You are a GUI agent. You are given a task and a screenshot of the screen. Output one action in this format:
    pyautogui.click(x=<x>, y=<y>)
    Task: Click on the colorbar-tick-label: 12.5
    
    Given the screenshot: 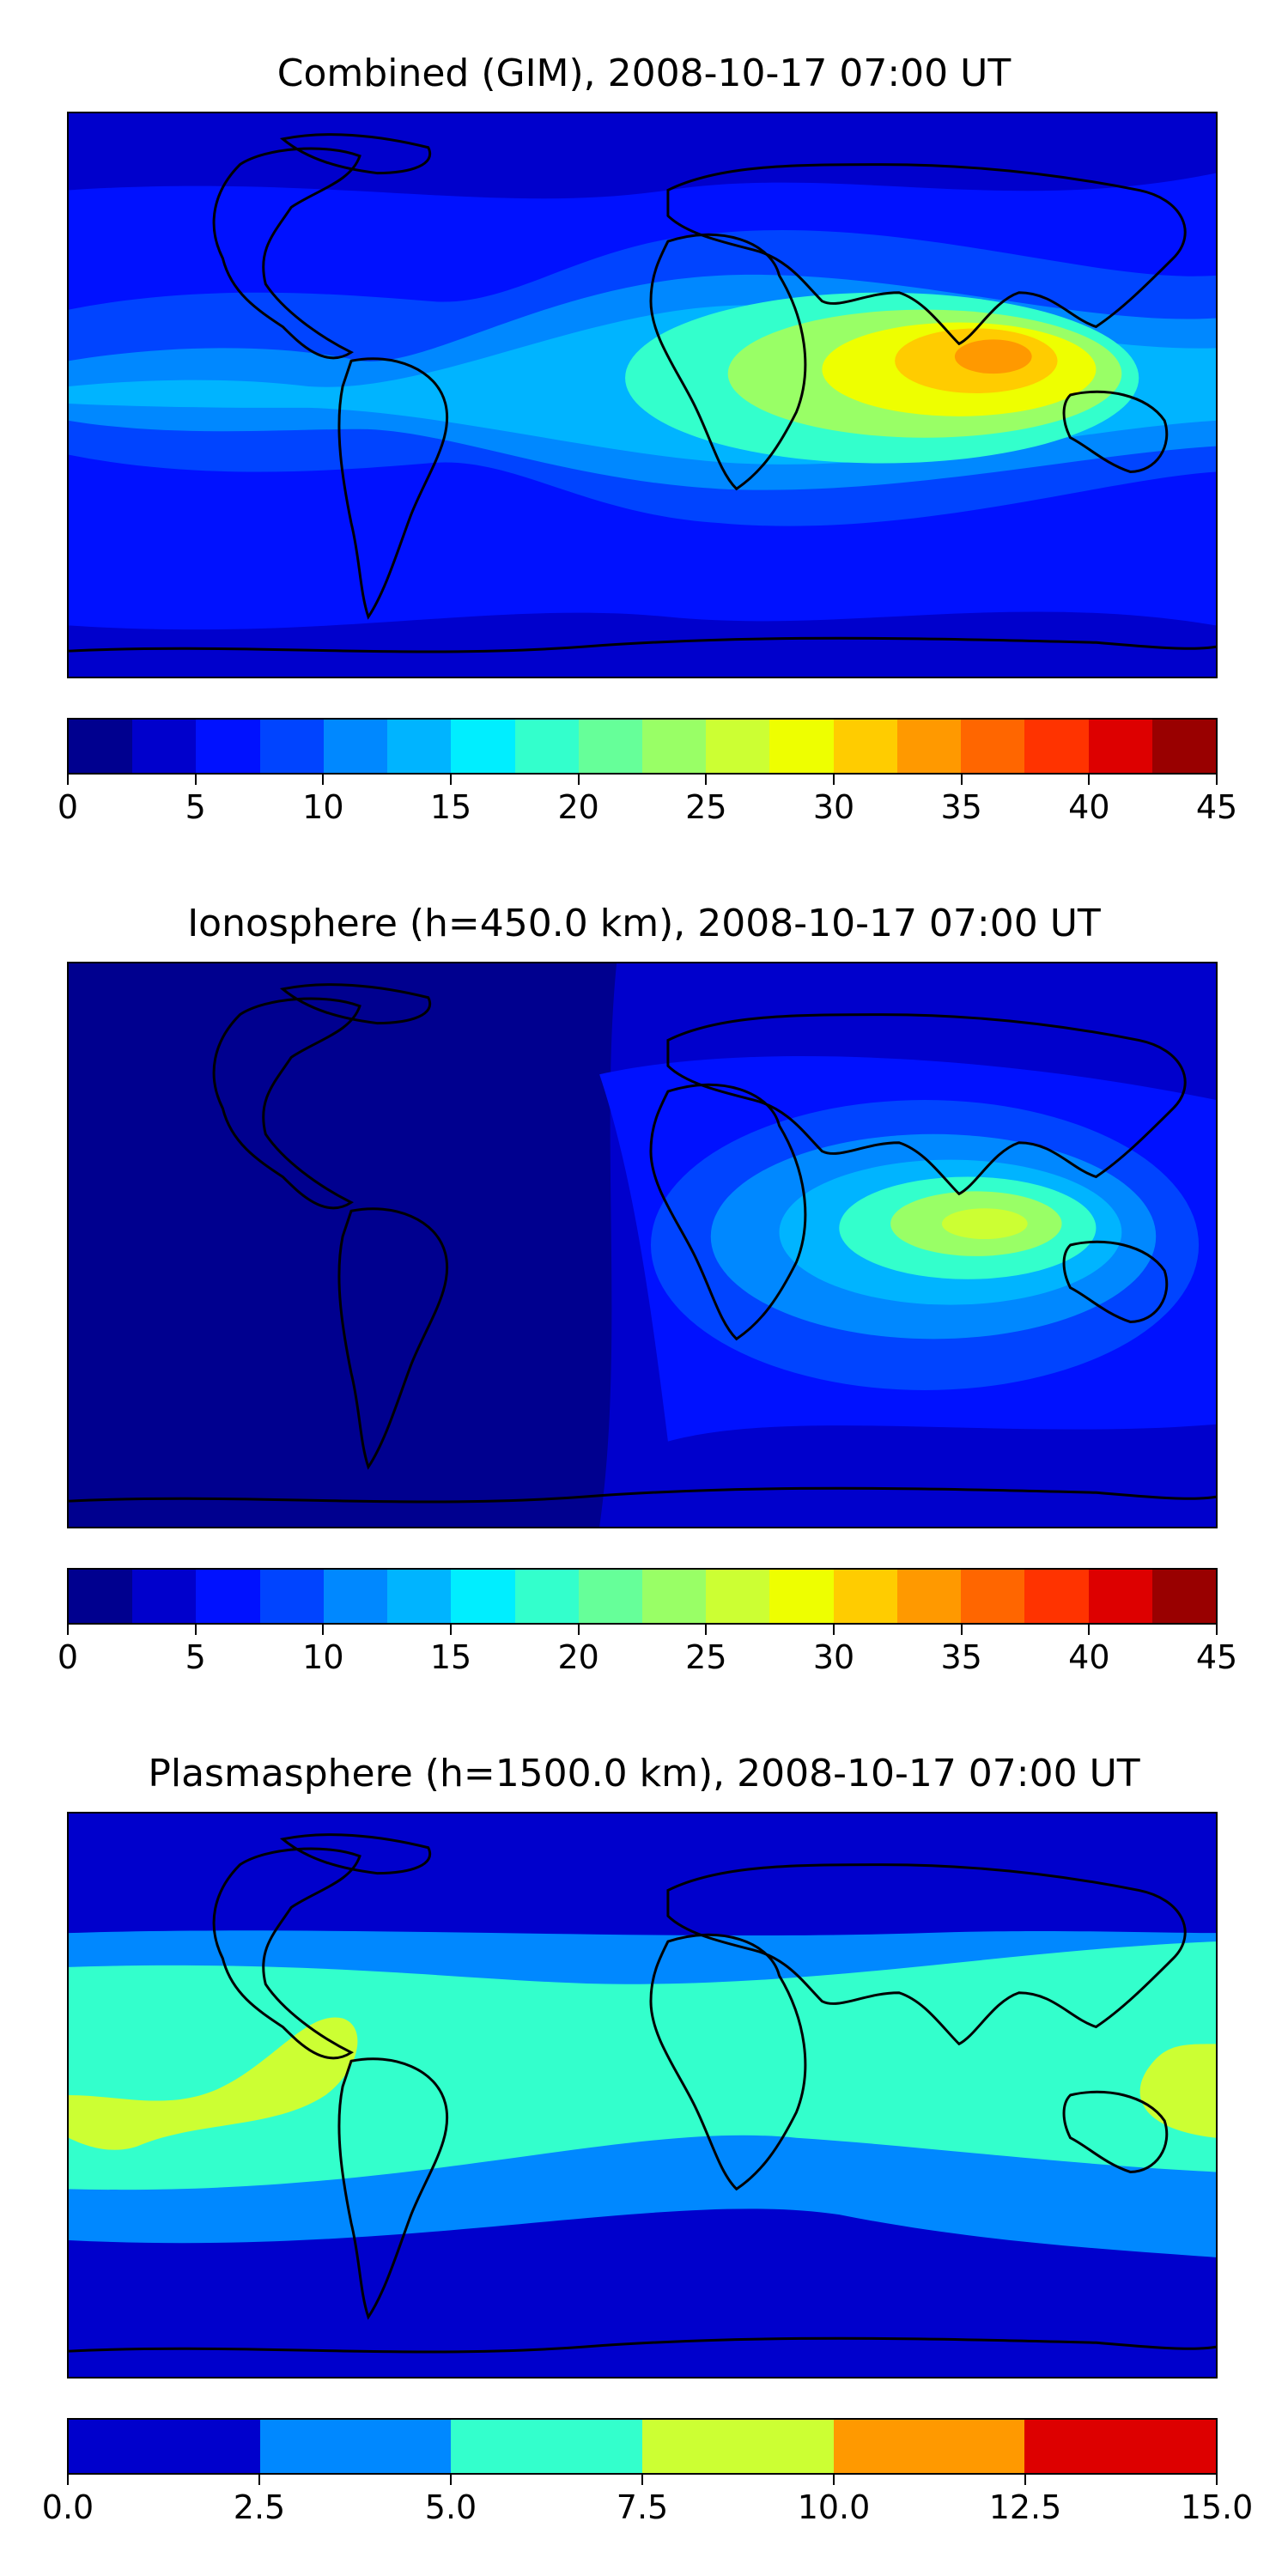 What is the action you would take?
    pyautogui.click(x=1025, y=2507)
    